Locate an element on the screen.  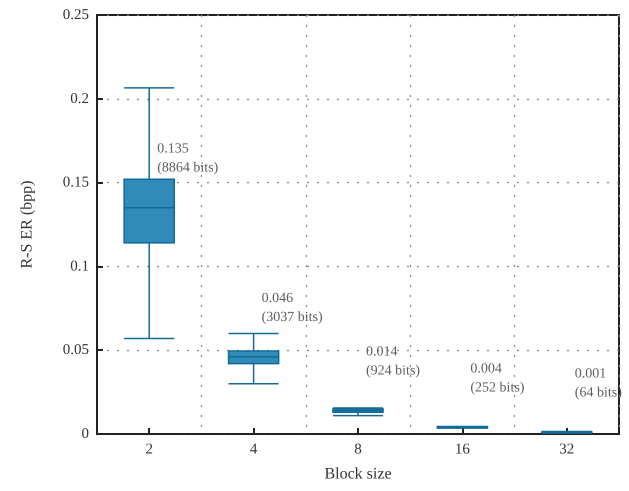
x-axis-title: Block size is located at coordinates (358, 474).